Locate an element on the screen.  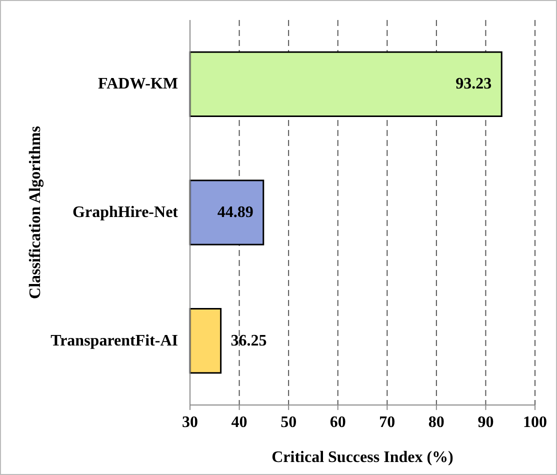
x-tick-label: 40 is located at coordinates (239, 422).